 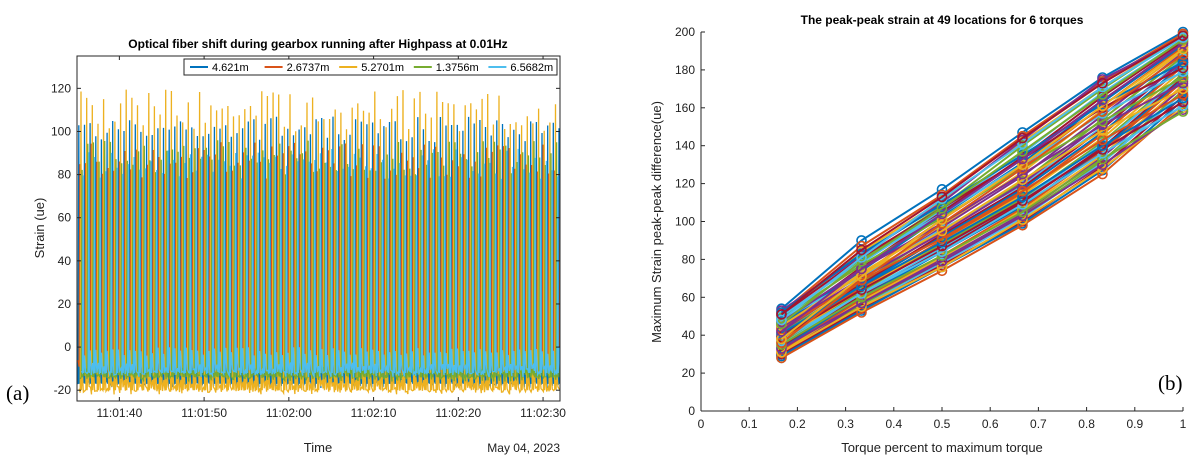 I want to click on panel-b-xtick-label: 0.5, so click(x=942, y=424).